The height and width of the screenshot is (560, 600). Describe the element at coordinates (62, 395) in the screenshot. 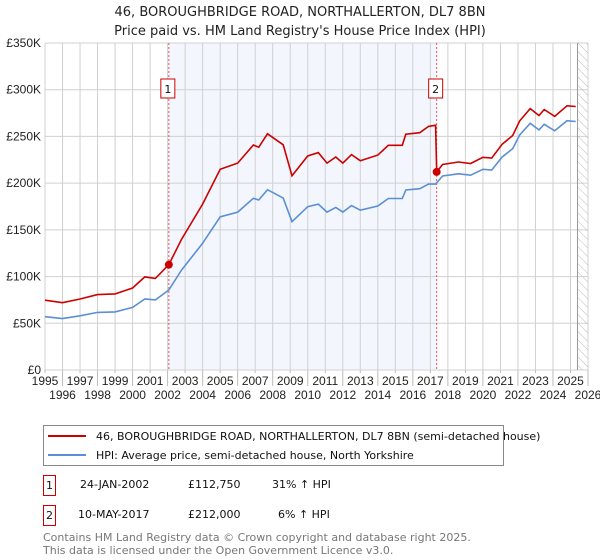

I see `x-tick-label: 1996` at that location.